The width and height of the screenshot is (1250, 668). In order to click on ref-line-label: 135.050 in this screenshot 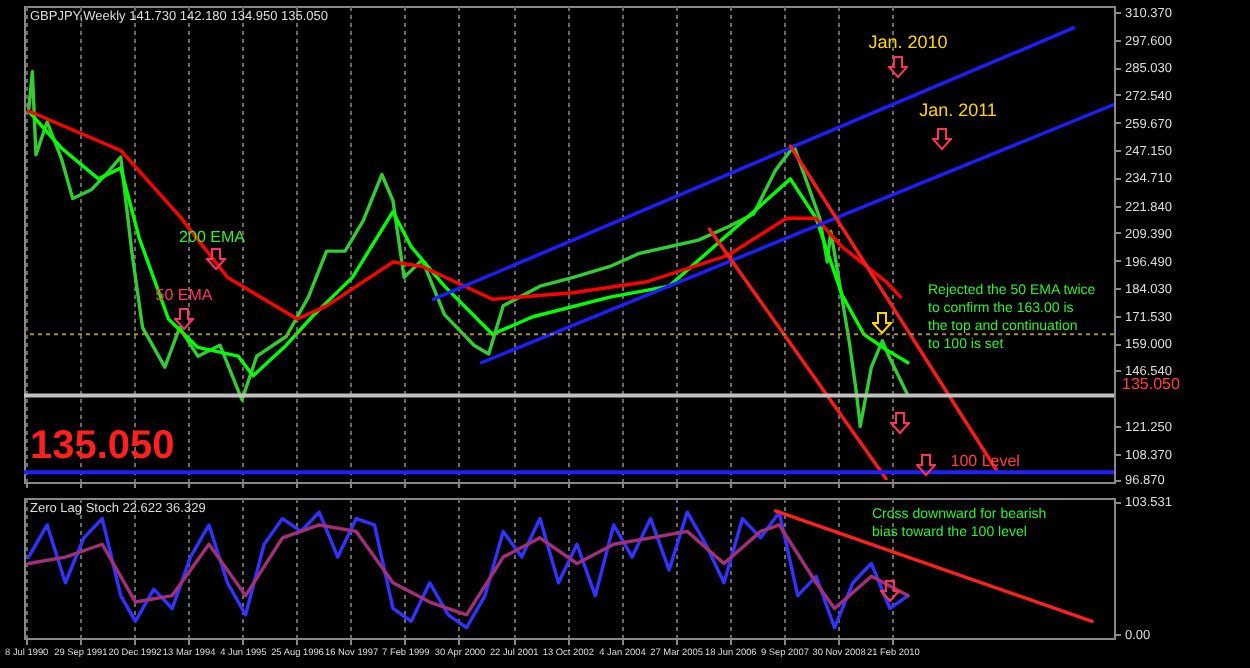, I will do `click(1151, 384)`.